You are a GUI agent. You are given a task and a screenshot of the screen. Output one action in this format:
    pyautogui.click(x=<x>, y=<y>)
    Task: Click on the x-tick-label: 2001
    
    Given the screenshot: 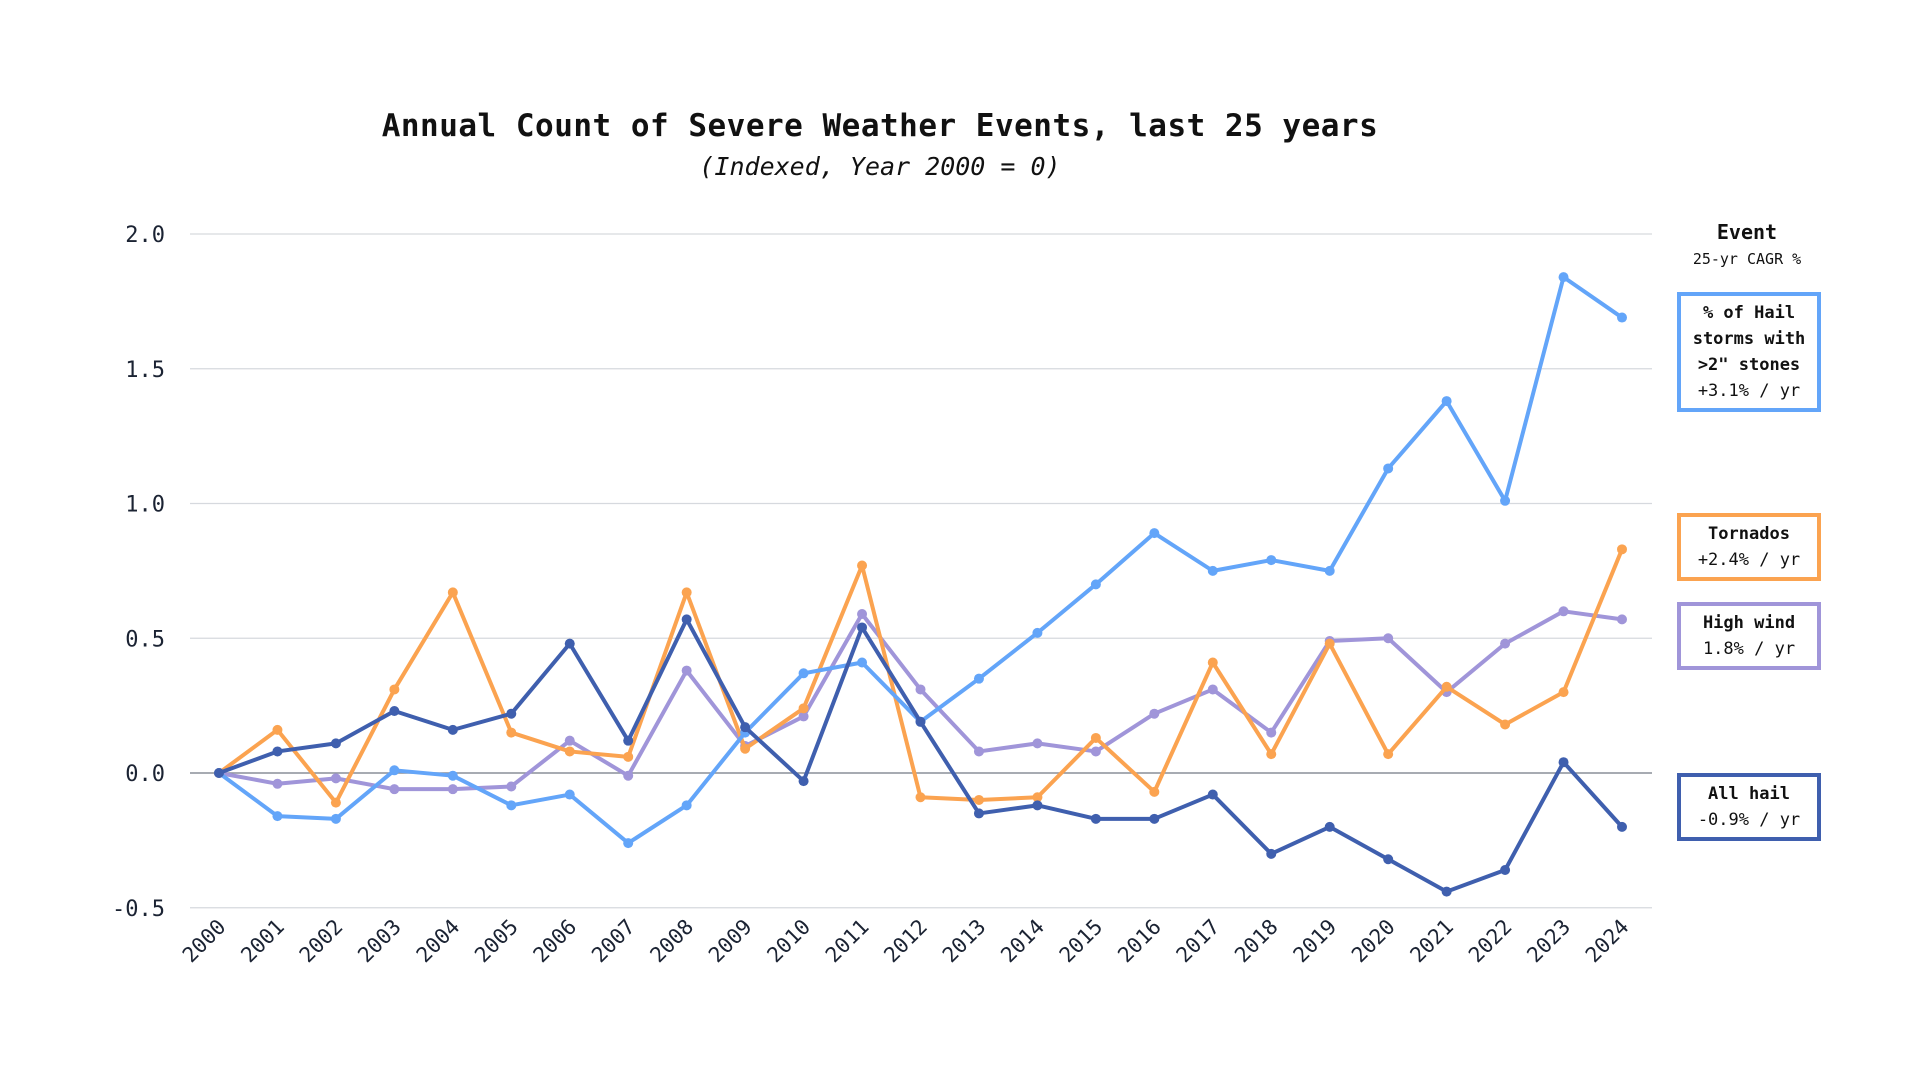 What is the action you would take?
    pyautogui.click(x=262, y=941)
    